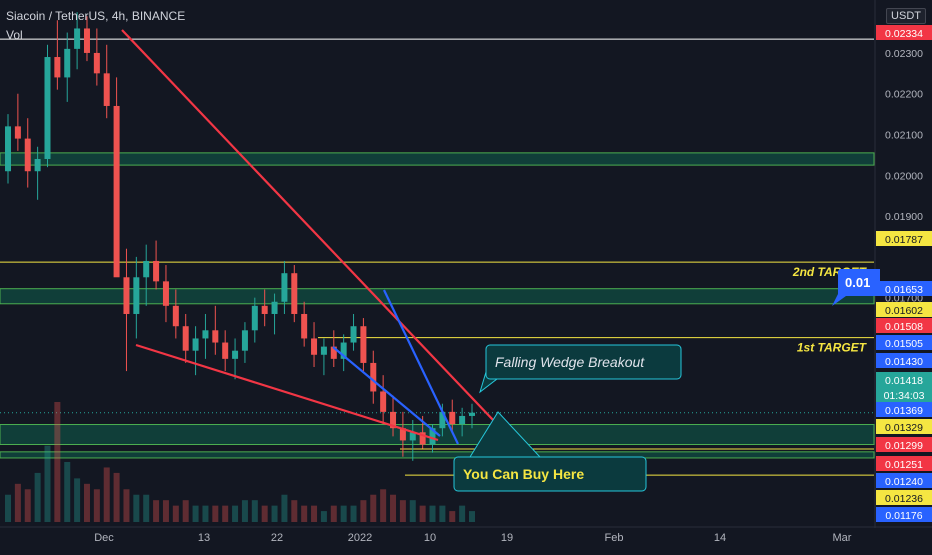 This screenshot has height=555, width=932. I want to click on x-tick-label: 14, so click(720, 538).